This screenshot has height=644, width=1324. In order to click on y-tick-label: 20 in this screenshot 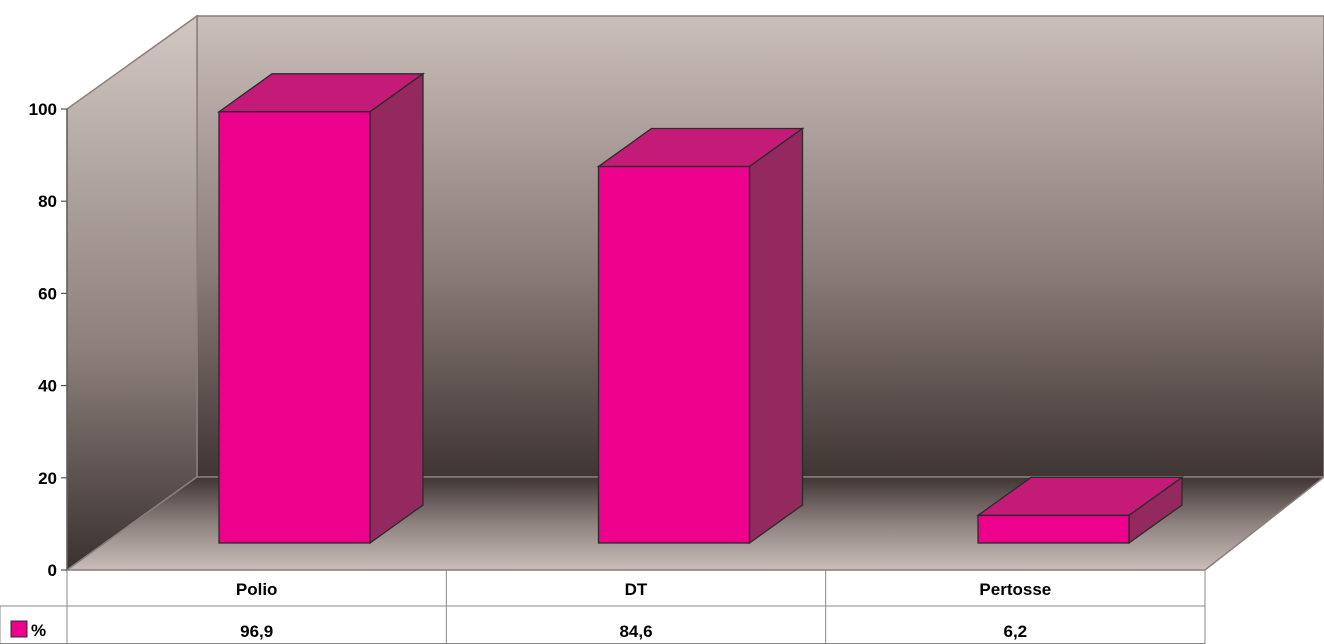, I will do `click(47, 478)`.